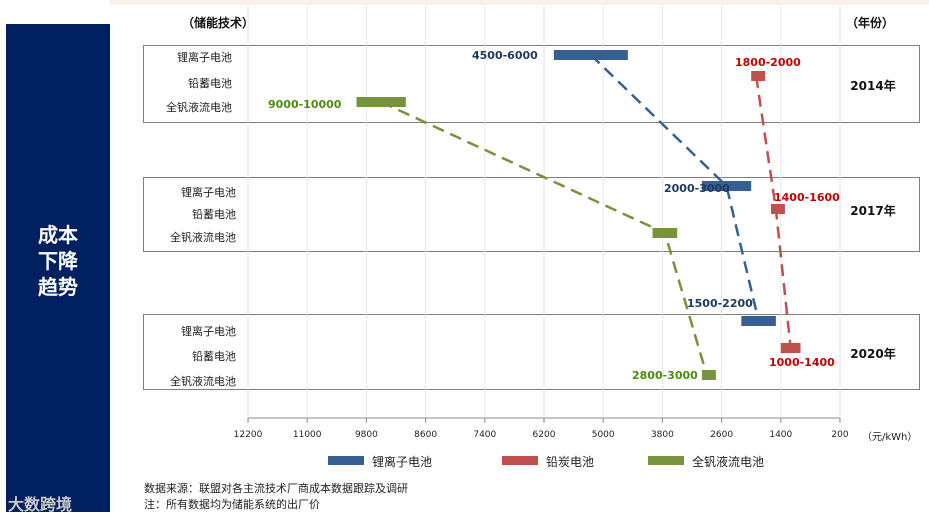  I want to click on footnote: 注：所有数据均为储能系统的出厂价, so click(232, 504).